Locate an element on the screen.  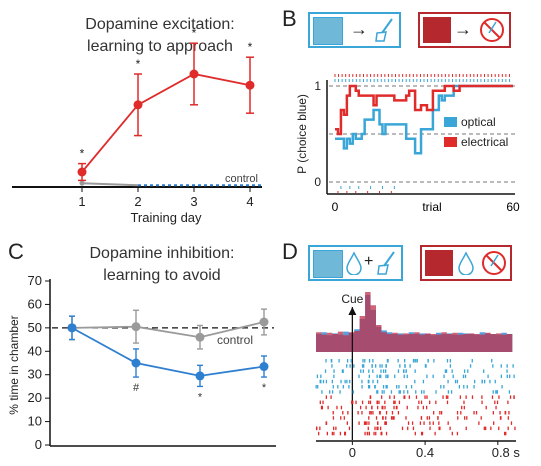
panel-d-letter: D is located at coordinates (290, 251).